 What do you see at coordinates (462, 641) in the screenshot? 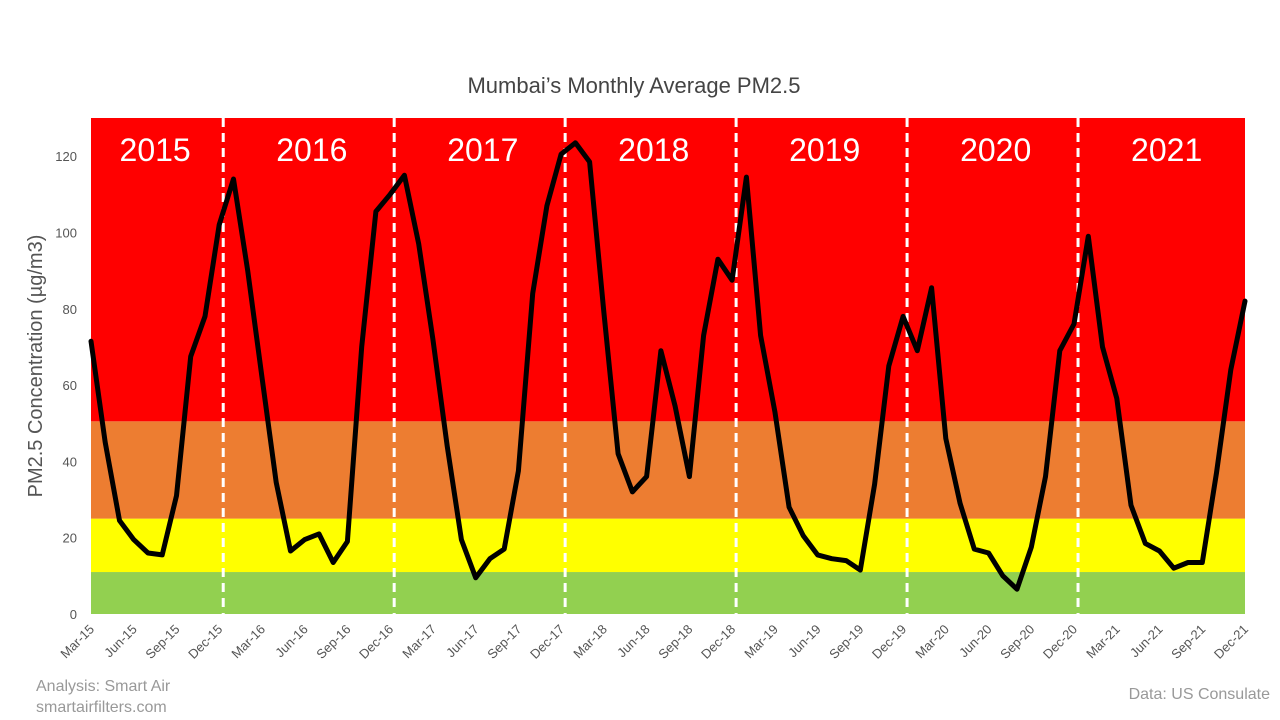
I see `x-tick-label: Jun-17` at bounding box center [462, 641].